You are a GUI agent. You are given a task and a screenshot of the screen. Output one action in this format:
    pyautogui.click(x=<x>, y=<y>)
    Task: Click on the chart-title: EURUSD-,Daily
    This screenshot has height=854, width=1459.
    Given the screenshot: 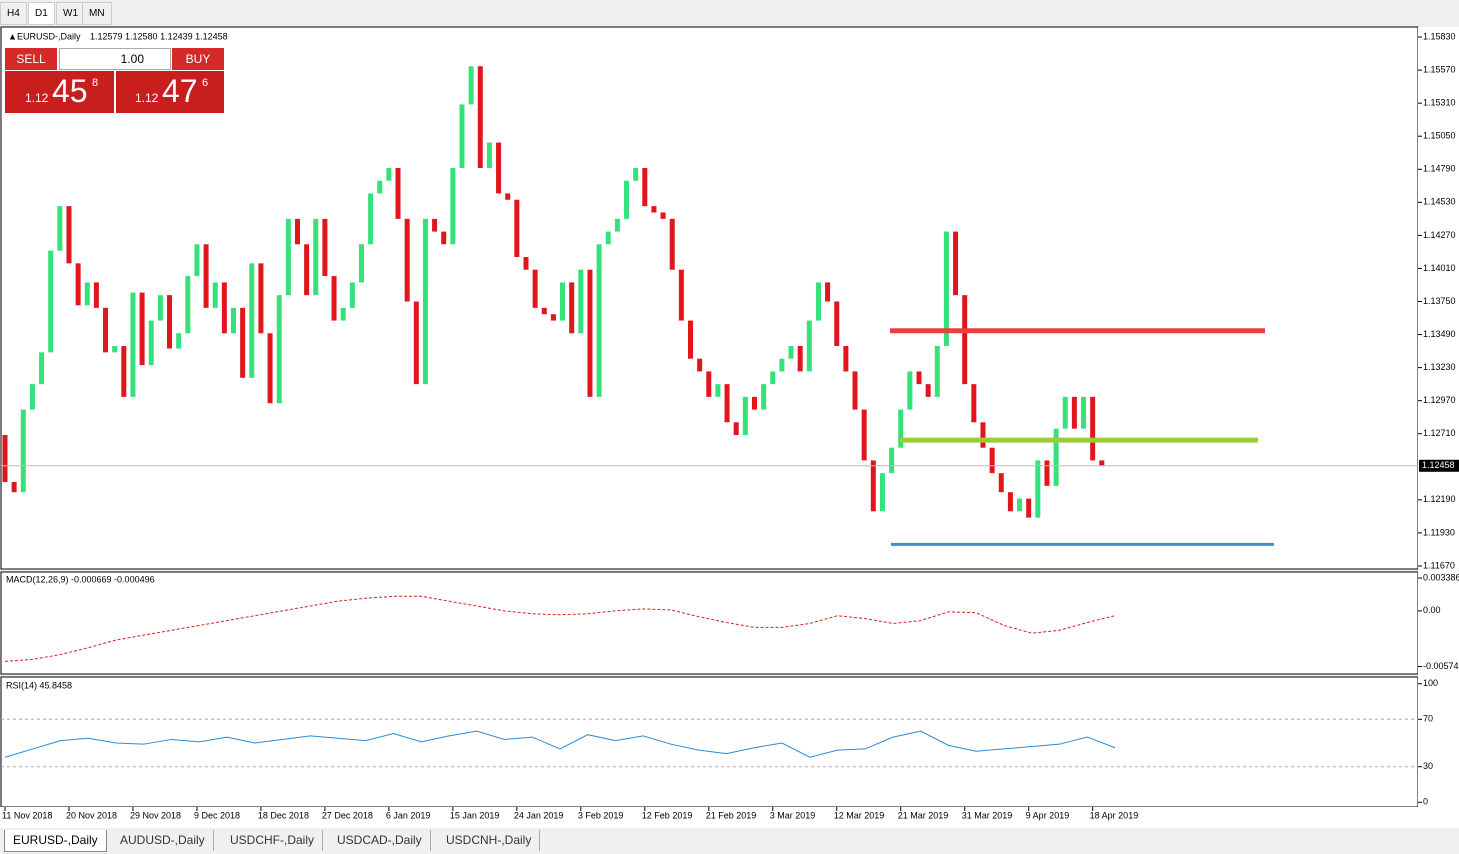 What is the action you would take?
    pyautogui.click(x=49, y=36)
    